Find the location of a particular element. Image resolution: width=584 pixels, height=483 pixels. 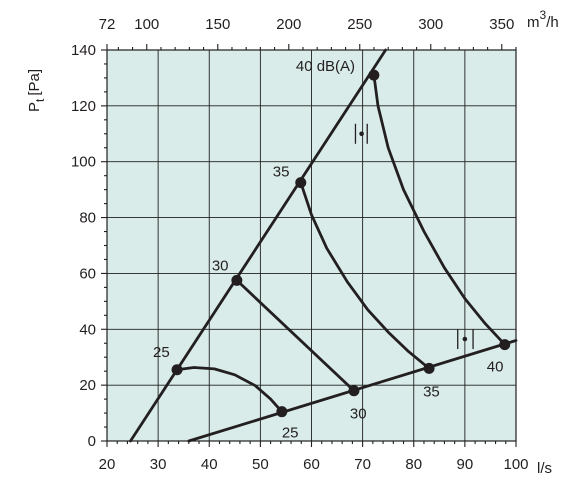

secondary-x-axis-label-sup: 3 is located at coordinates (543, 15).